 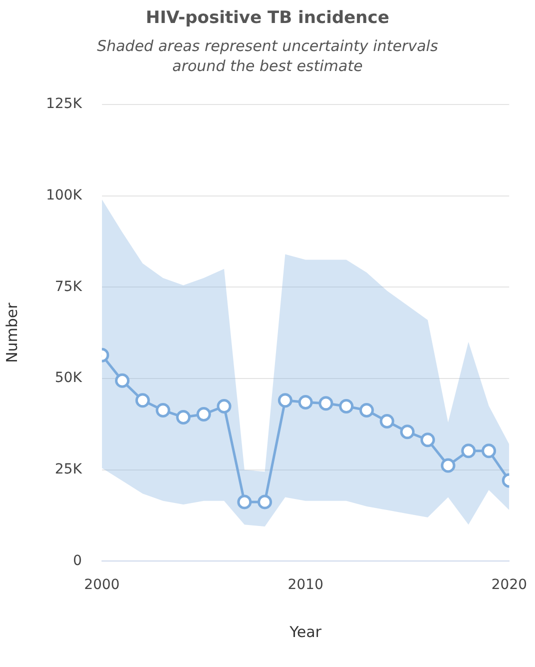 What do you see at coordinates (64, 104) in the screenshot?
I see `y-tick-label: 125K` at bounding box center [64, 104].